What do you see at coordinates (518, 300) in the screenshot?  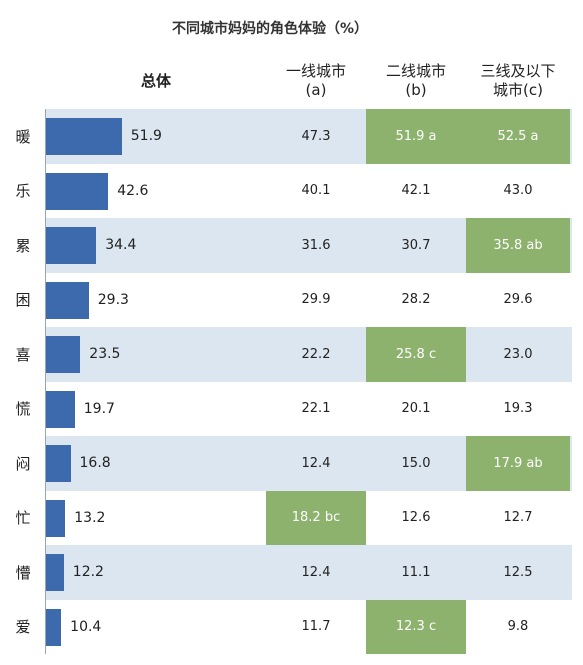 I see `cell-city-c: 29.6` at bounding box center [518, 300].